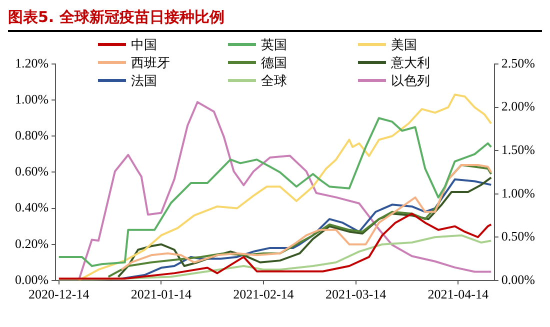 The width and height of the screenshot is (550, 327). What do you see at coordinates (518, 149) in the screenshot?
I see `y2-tick-label: 1.50%` at bounding box center [518, 149].